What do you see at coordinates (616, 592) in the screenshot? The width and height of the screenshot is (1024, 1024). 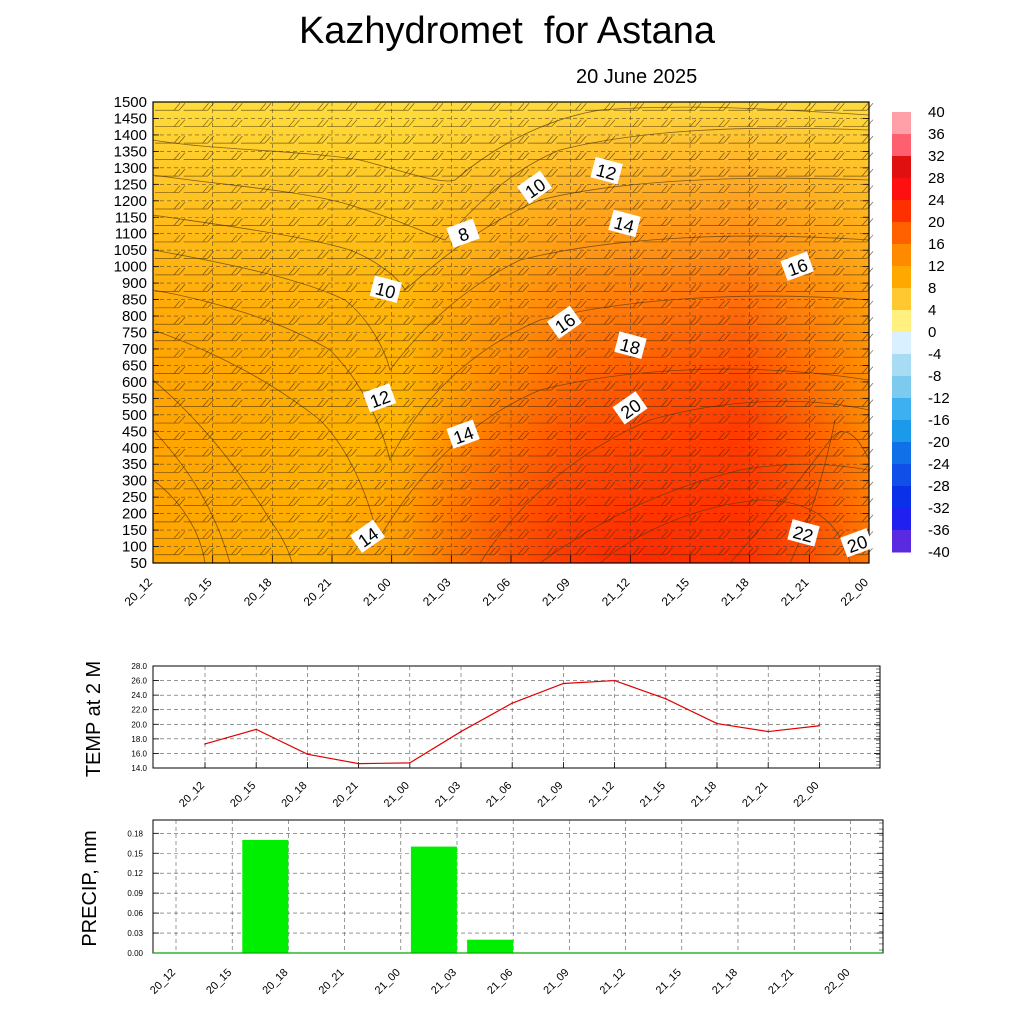 I see `x-tick-label: 21_12` at bounding box center [616, 592].